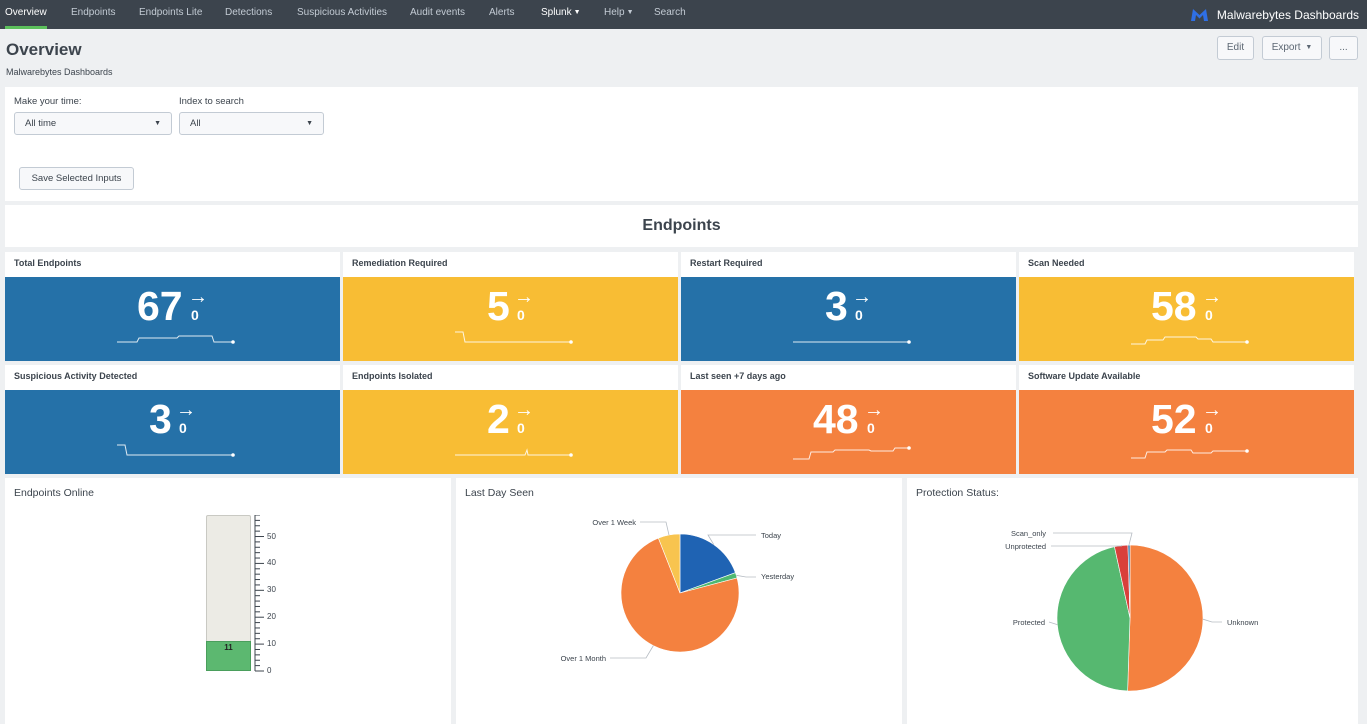 The height and width of the screenshot is (724, 1367). I want to click on panel-title: Protection Status:, so click(957, 493).